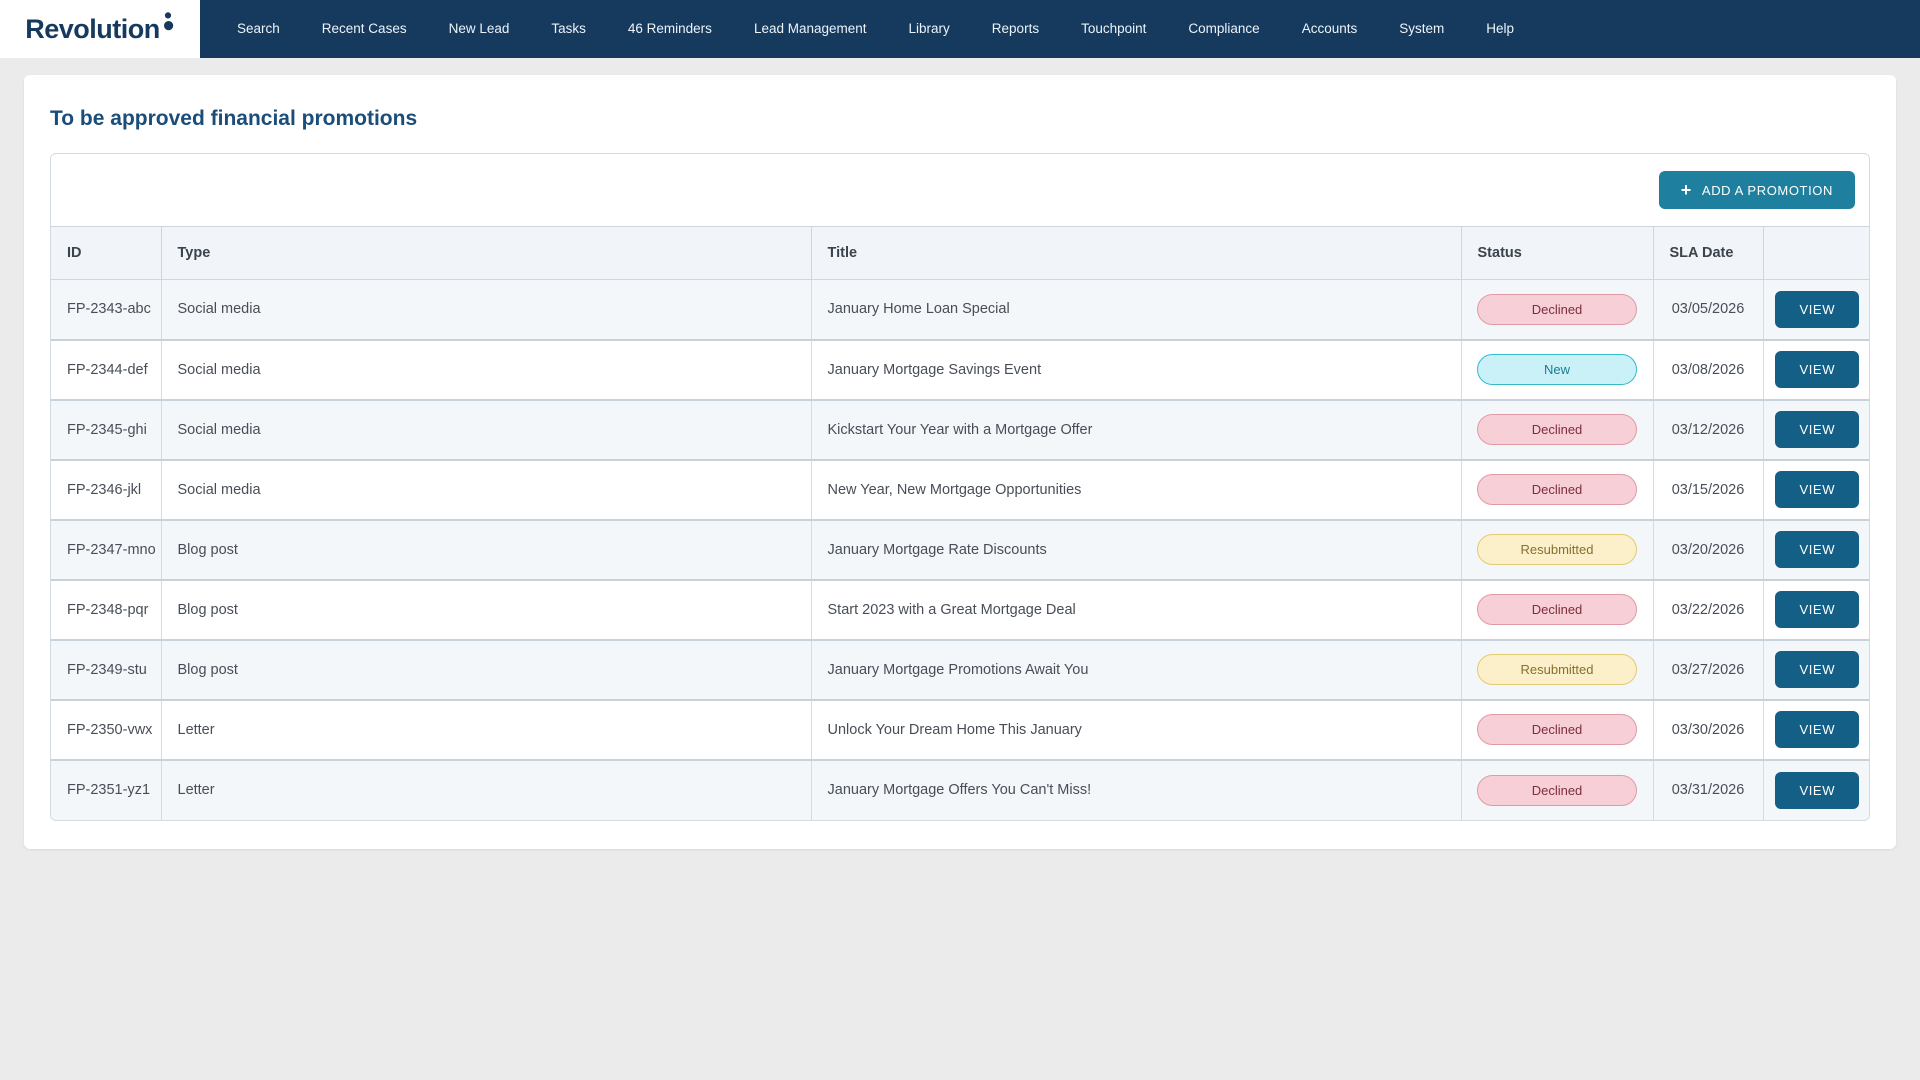 The image size is (1920, 1080). Describe the element at coordinates (1136, 310) in the screenshot. I see `cell-title: January Home Loan Special` at that location.